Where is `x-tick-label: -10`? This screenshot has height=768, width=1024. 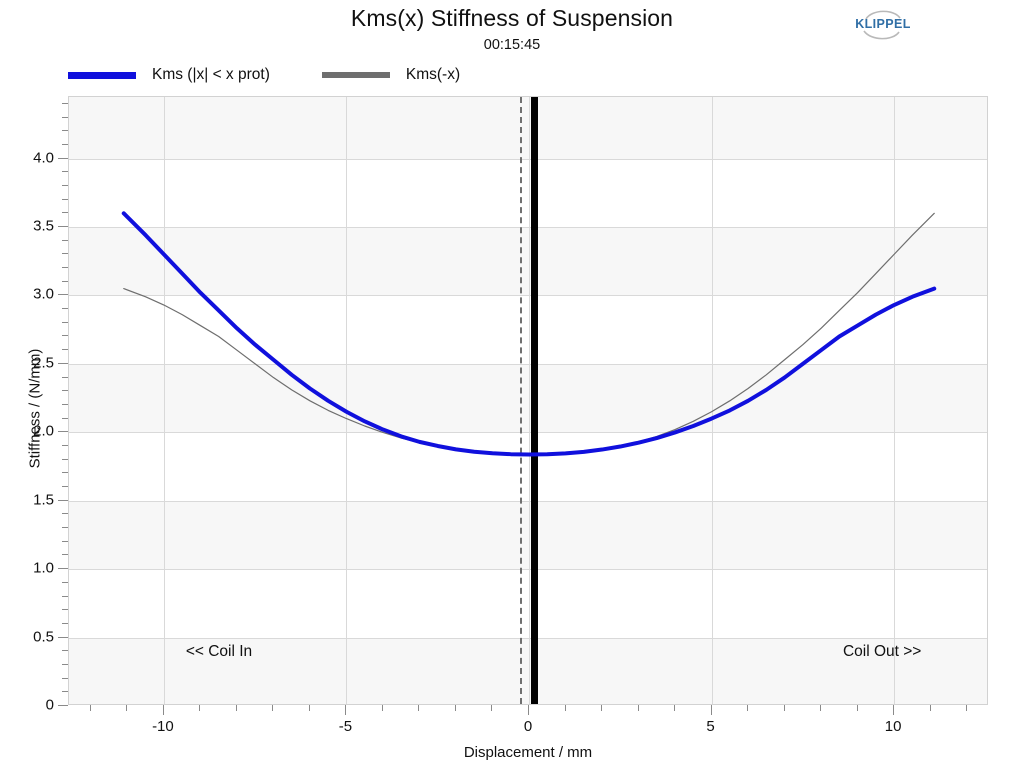
x-tick-label: -10 is located at coordinates (163, 726).